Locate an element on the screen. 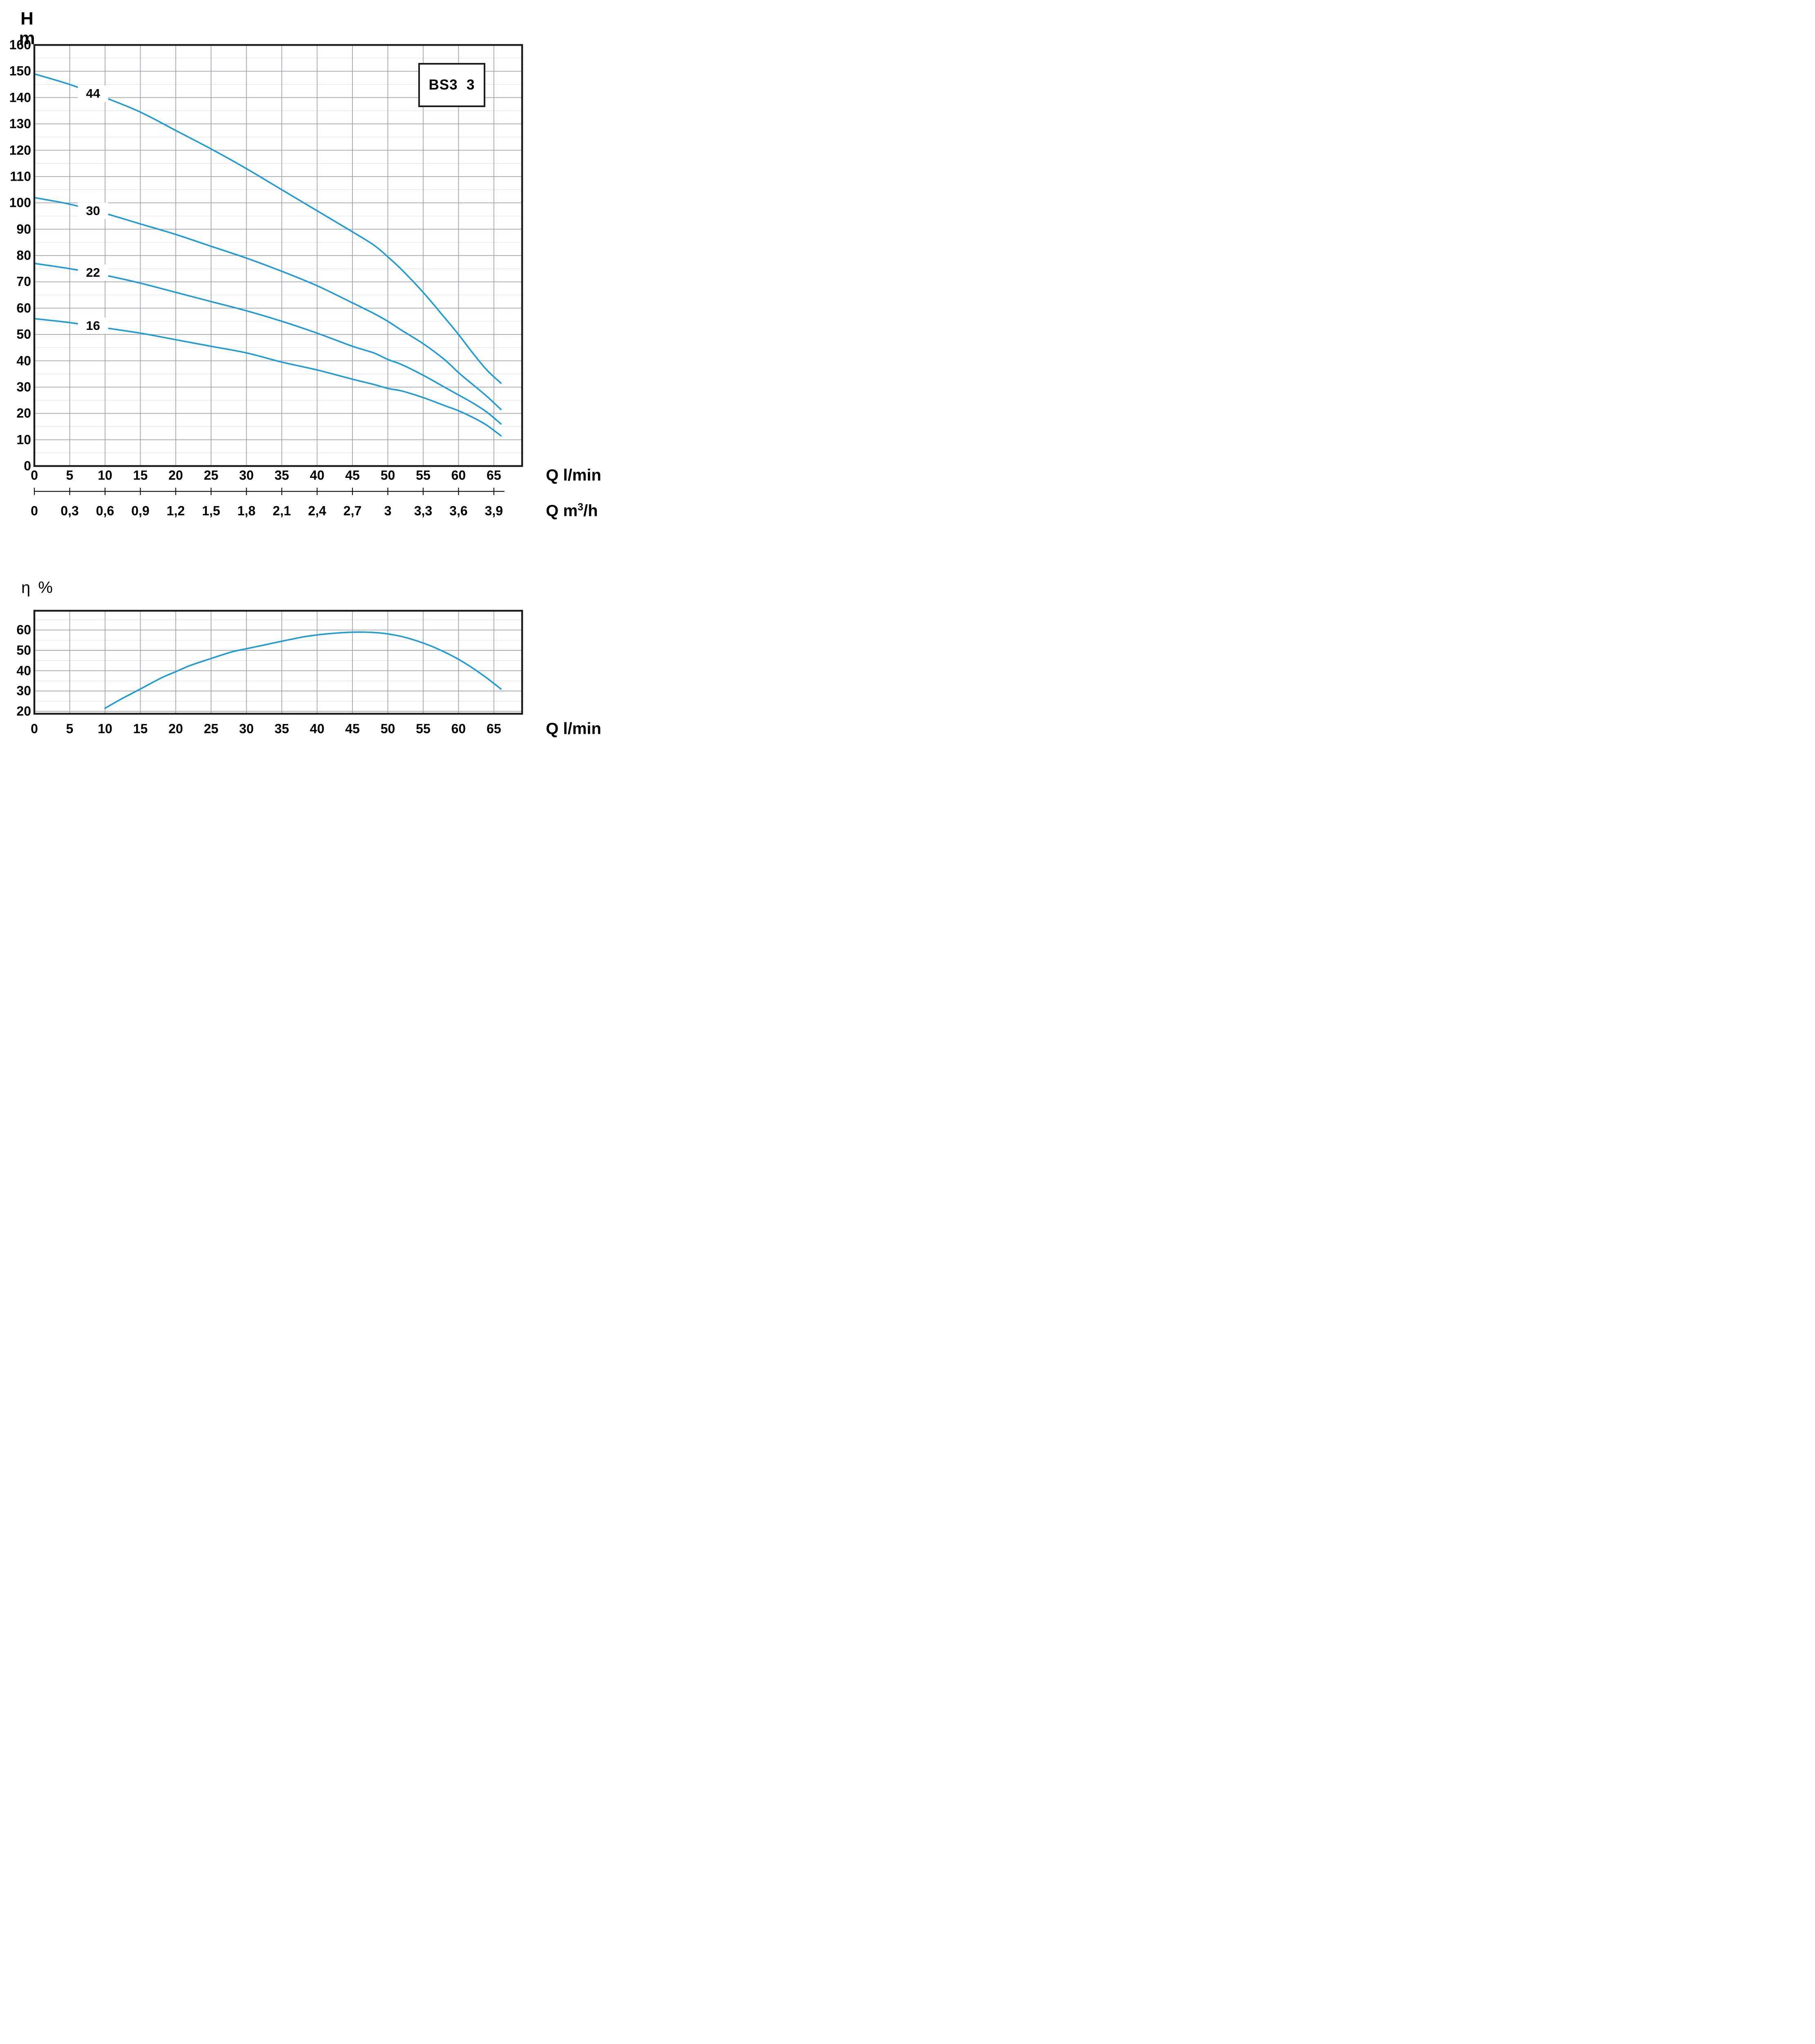  model-label: BS3 3 is located at coordinates (452, 85).